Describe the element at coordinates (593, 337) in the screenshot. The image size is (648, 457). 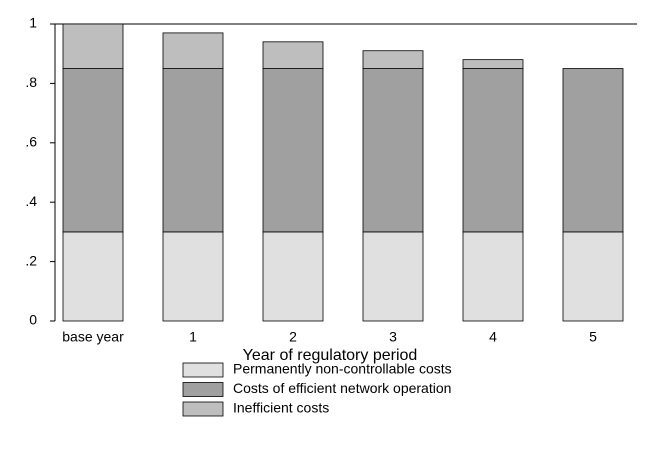
I see `x-tick-label: 5` at that location.